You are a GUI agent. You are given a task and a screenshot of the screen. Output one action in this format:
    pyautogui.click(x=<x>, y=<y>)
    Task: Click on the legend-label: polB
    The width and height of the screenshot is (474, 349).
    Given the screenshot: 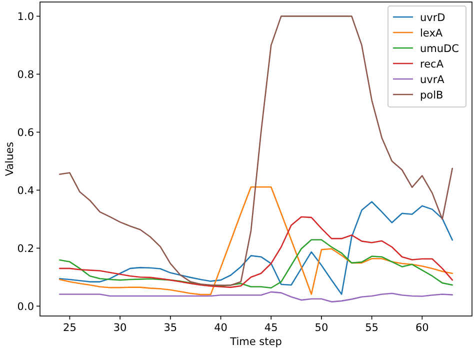 What is the action you would take?
    pyautogui.click(x=432, y=96)
    